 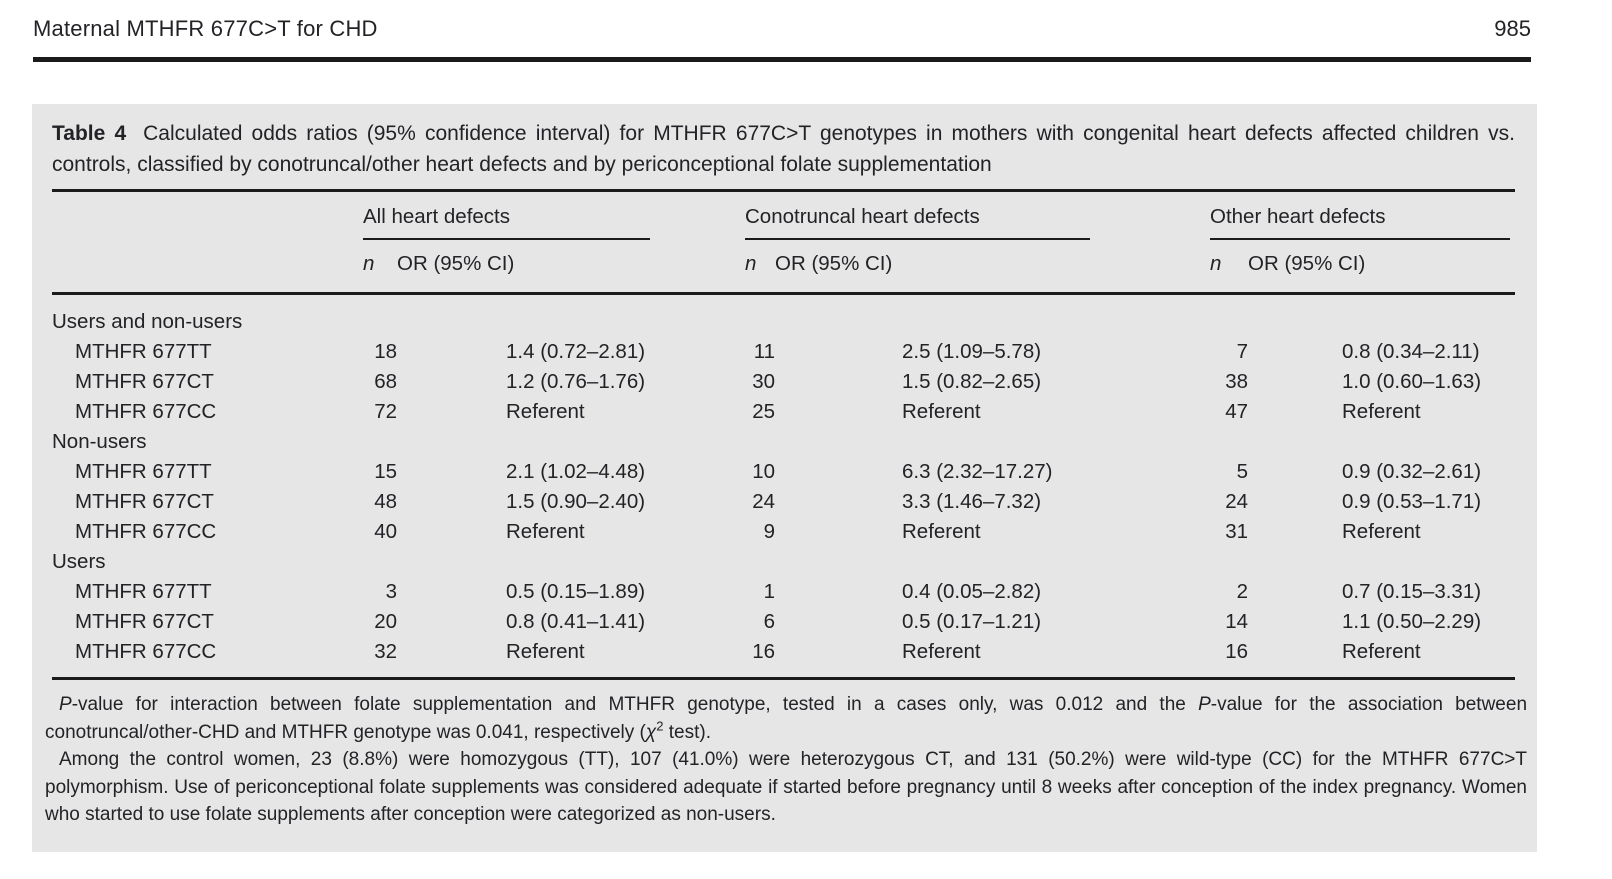 What do you see at coordinates (385, 351) in the screenshot?
I see `cell-n: 18` at bounding box center [385, 351].